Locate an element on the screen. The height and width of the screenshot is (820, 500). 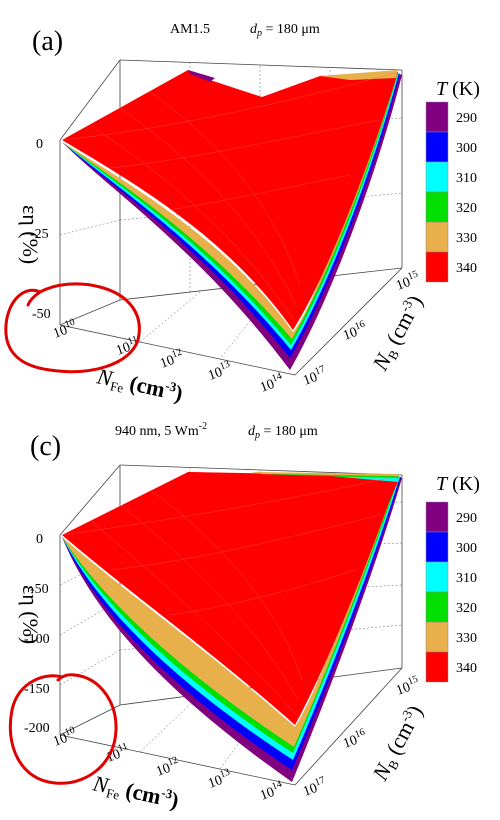
legend-title-a: T (K) is located at coordinates (458, 89).